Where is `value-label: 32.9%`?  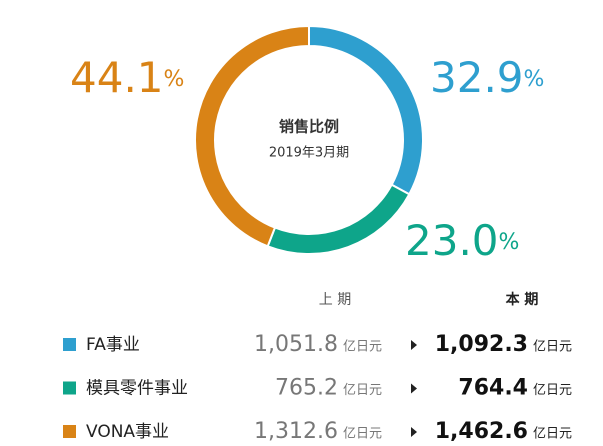 value-label: 32.9% is located at coordinates (487, 77).